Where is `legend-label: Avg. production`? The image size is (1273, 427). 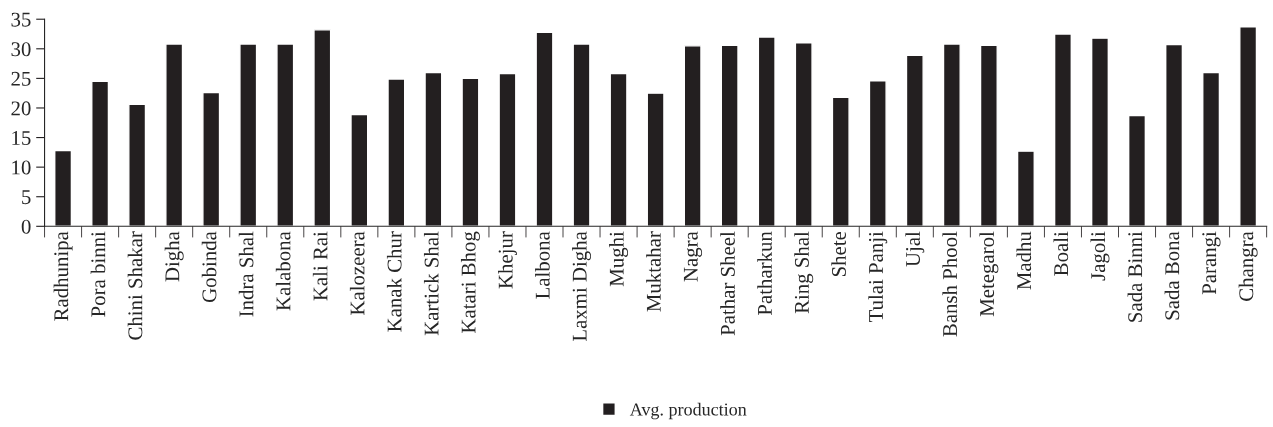
legend-label: Avg. production is located at coordinates (688, 411).